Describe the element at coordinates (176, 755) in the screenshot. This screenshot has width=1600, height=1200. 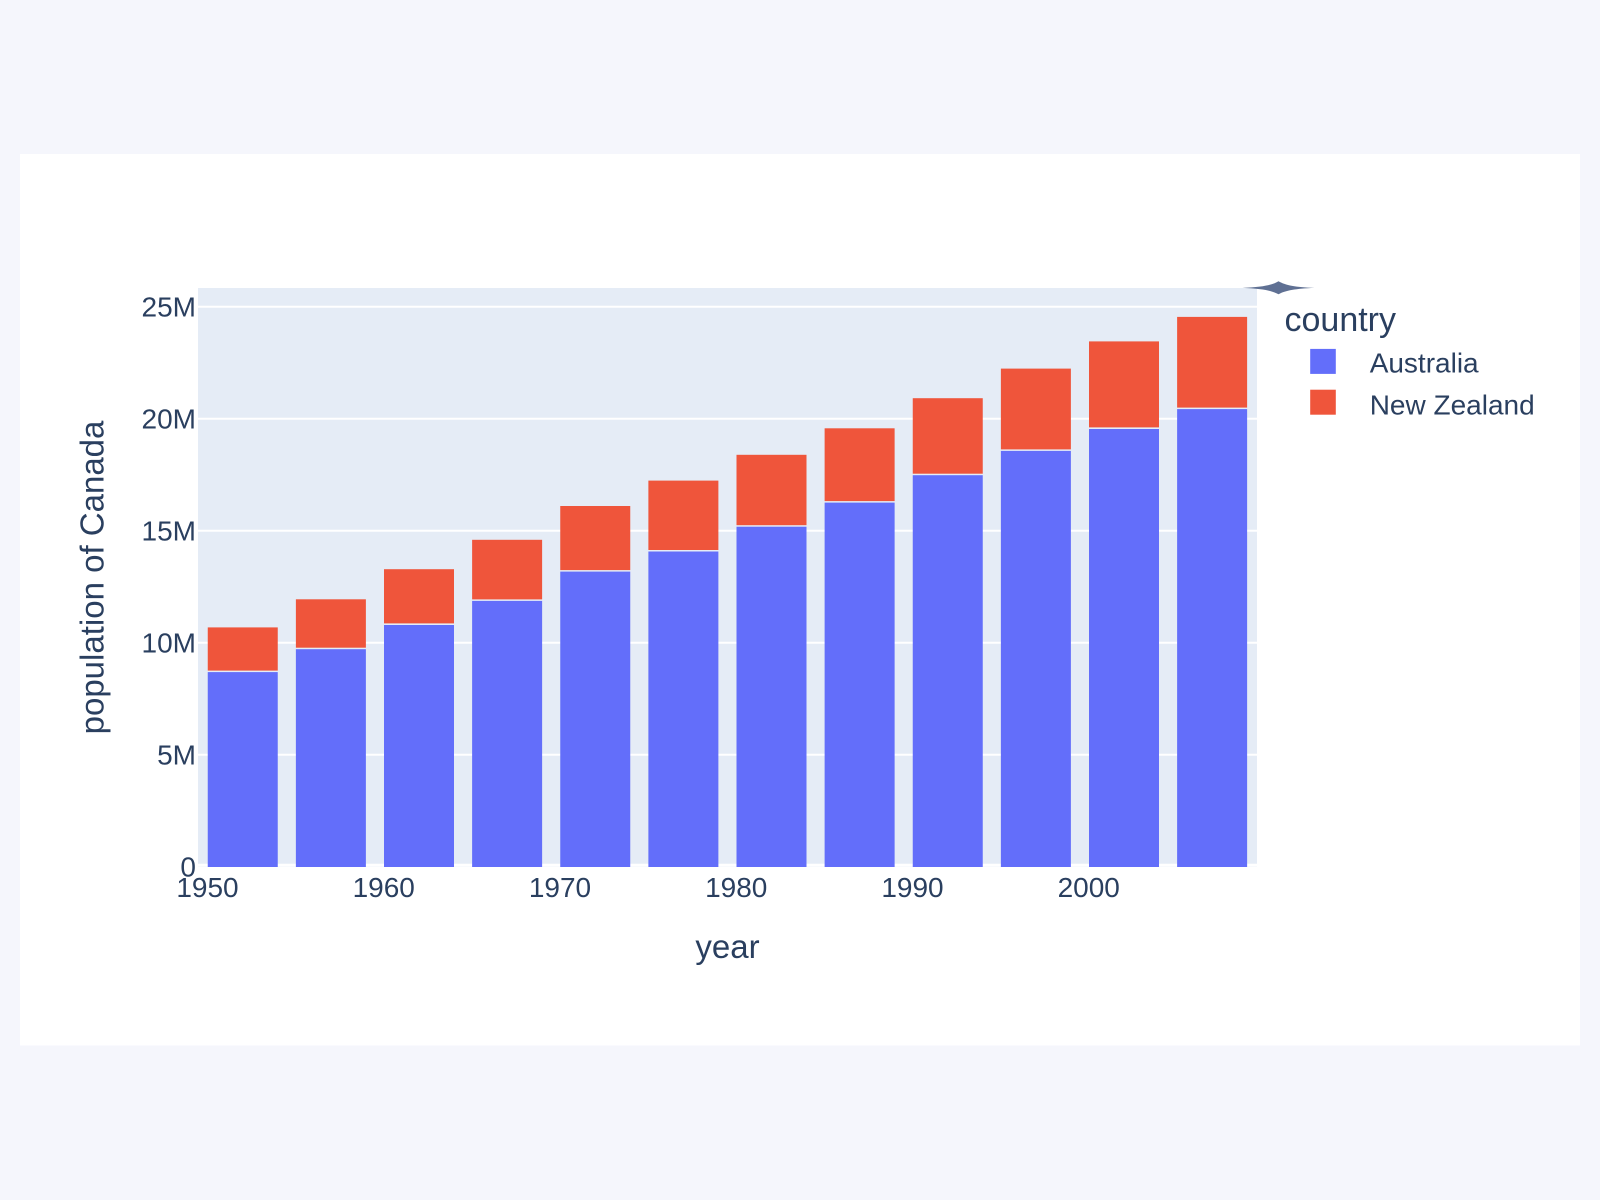
I see `svg-text: 5M` at that location.